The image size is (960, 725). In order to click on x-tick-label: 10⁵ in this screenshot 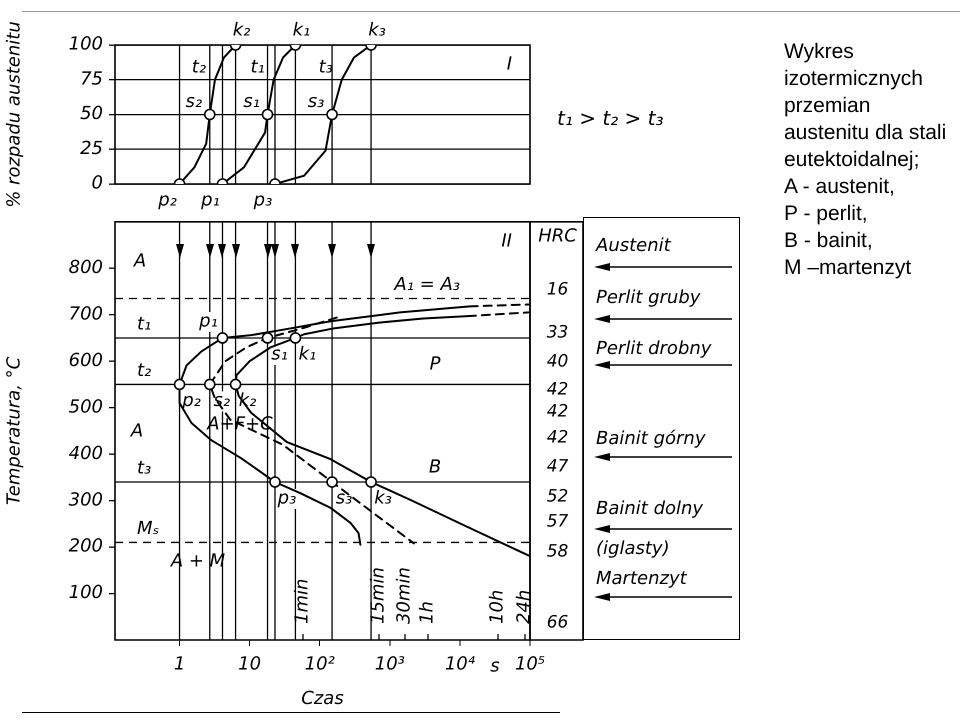, I will do `click(530, 663)`.